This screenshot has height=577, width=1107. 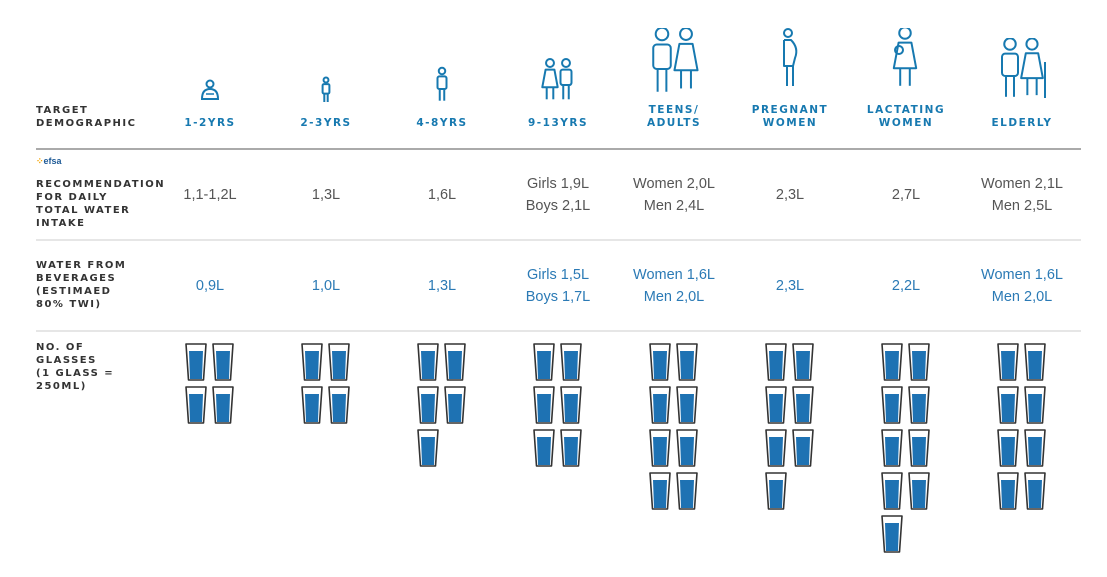 What do you see at coordinates (210, 286) in the screenshot?
I see `table-cell: 0,9L` at bounding box center [210, 286].